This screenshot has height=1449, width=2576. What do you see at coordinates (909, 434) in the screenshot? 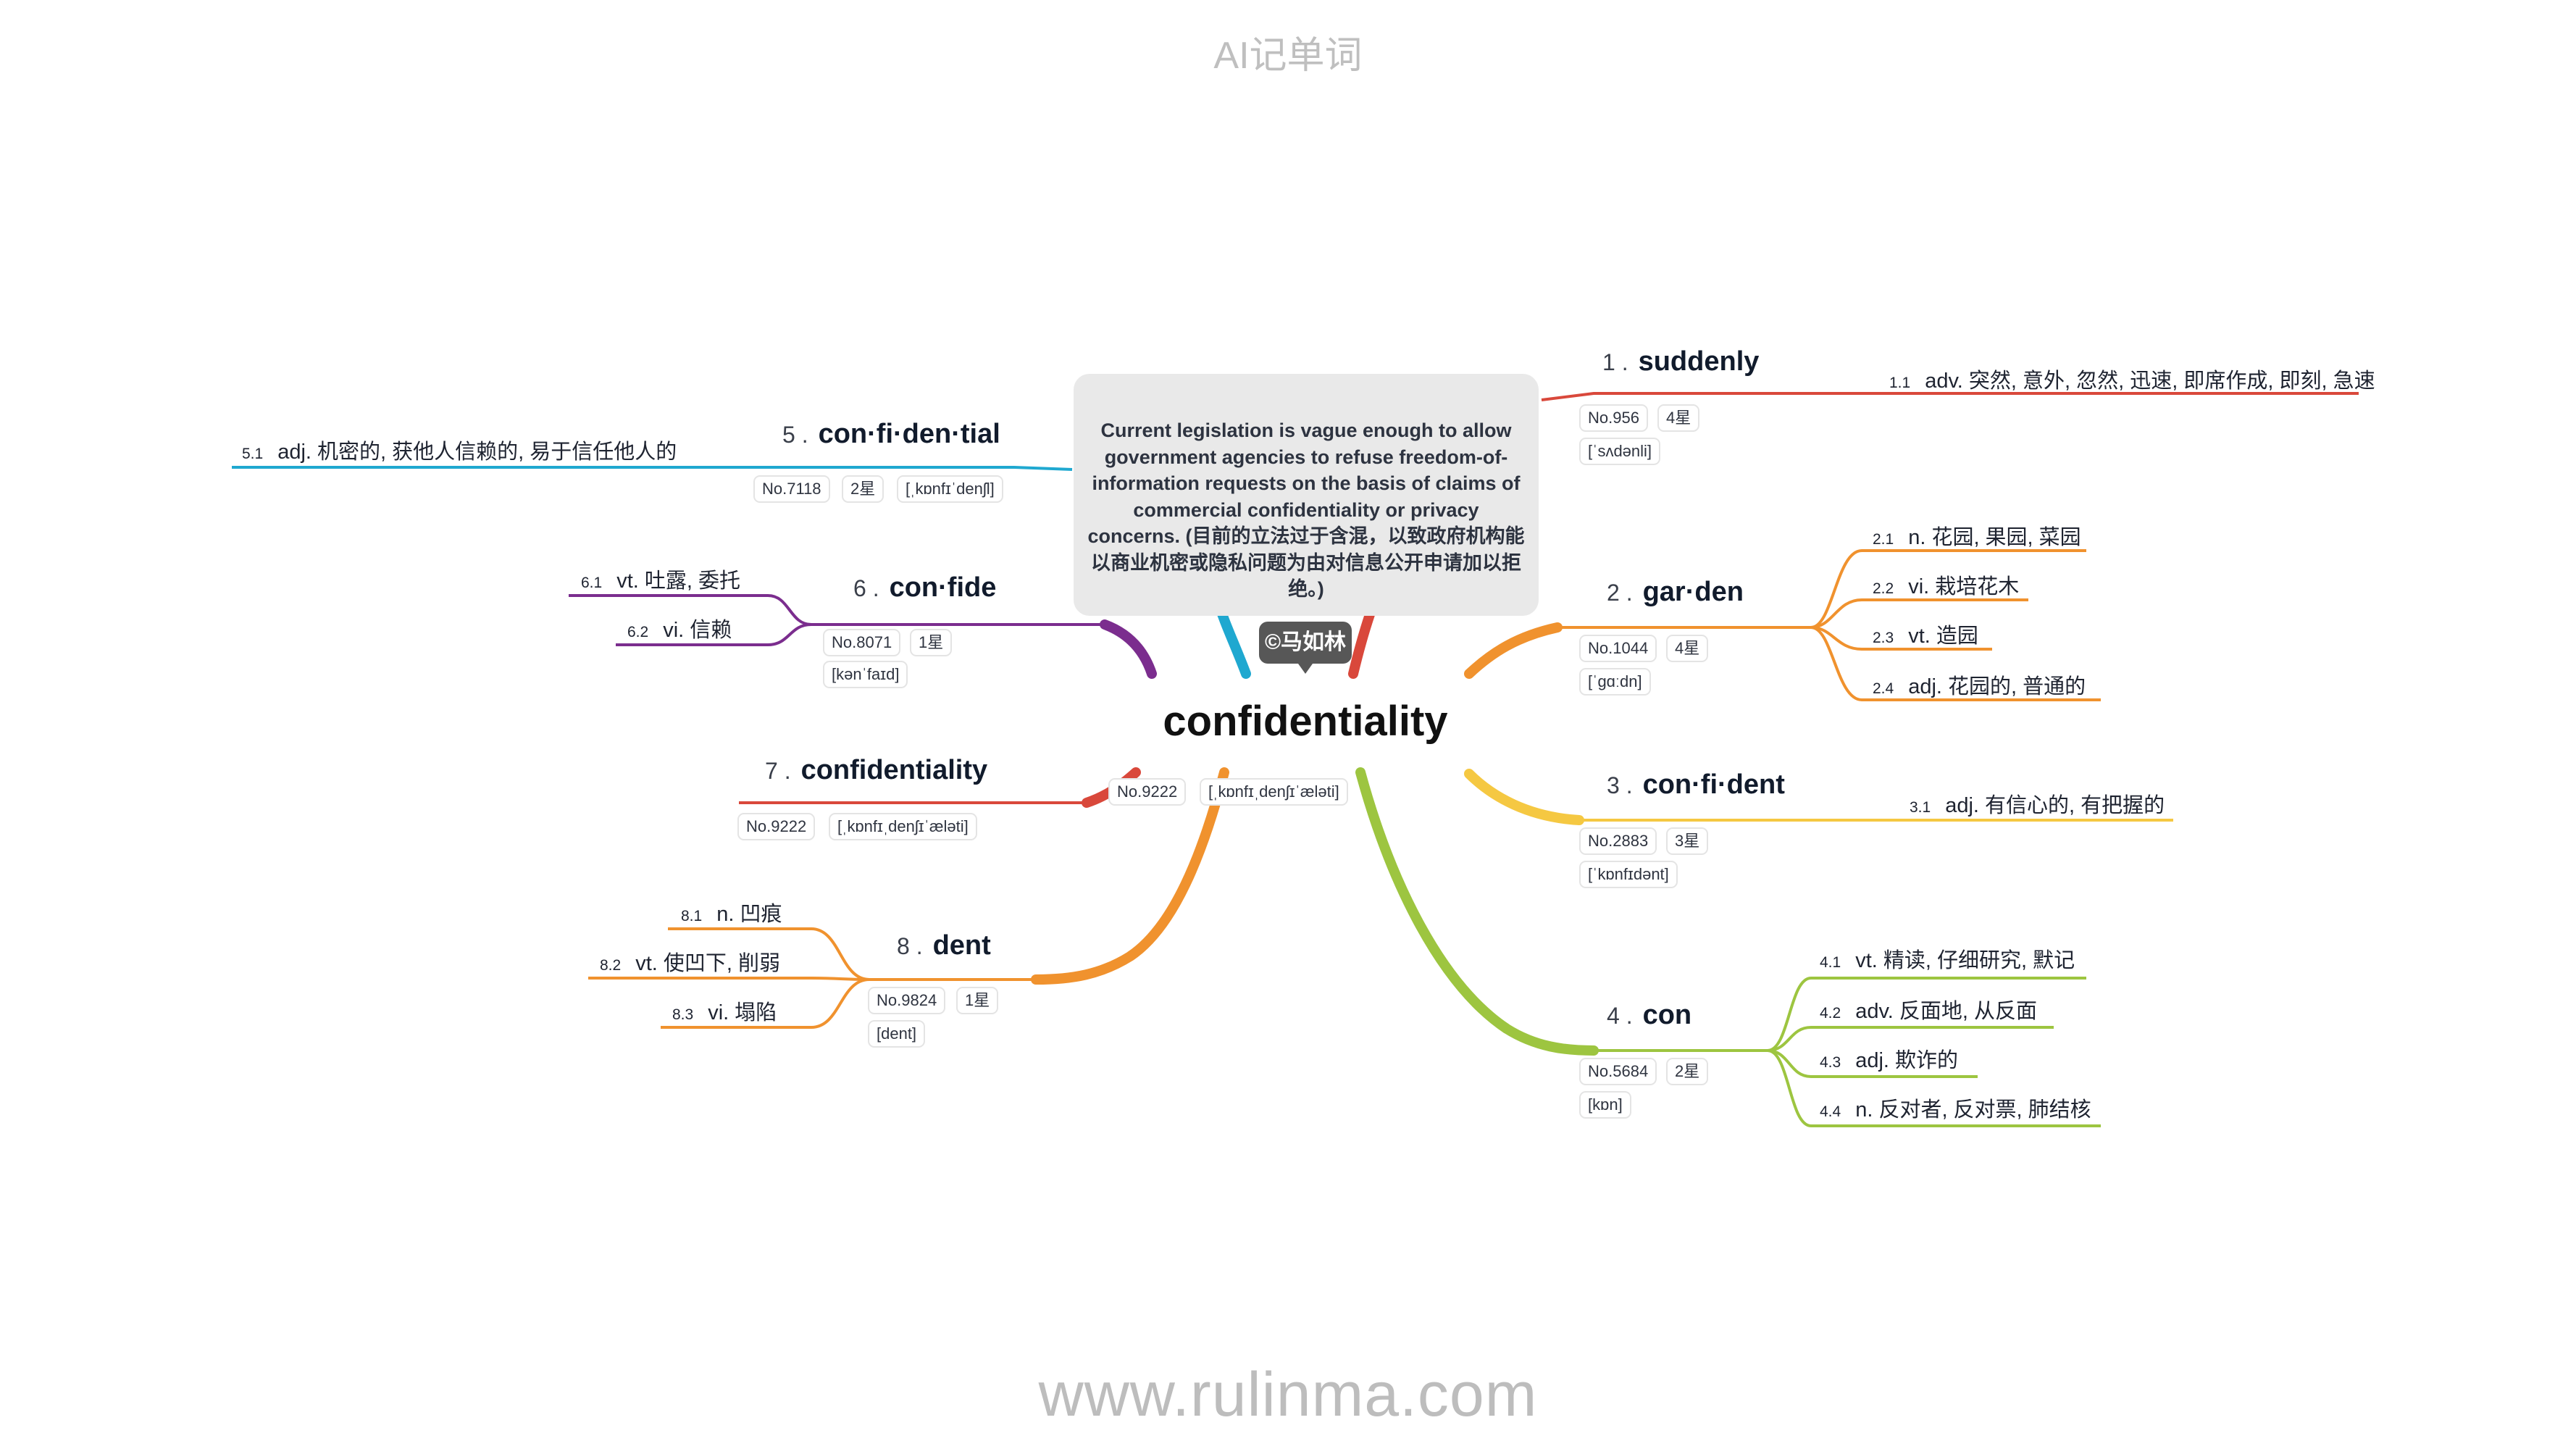
I see `topic-word: con·fi·den·tial` at bounding box center [909, 434].